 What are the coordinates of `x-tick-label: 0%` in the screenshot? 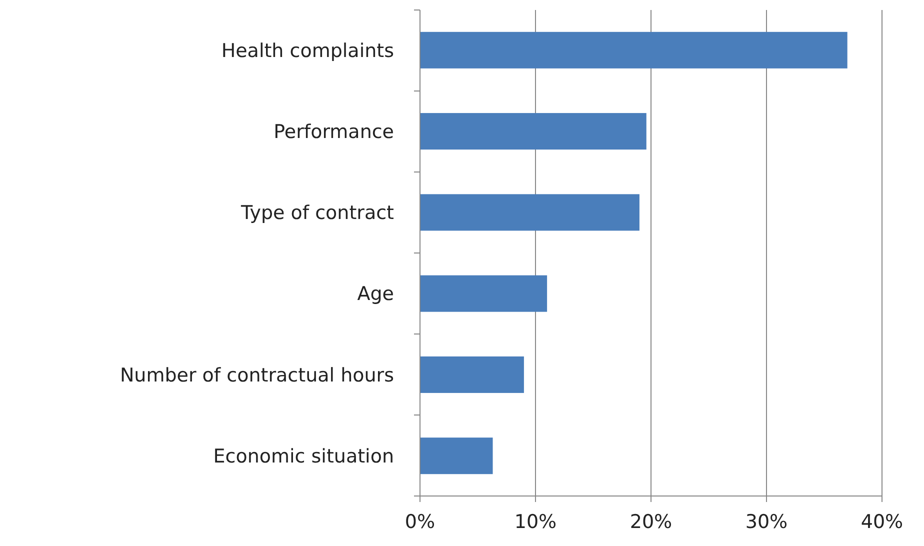 It's located at (420, 522).